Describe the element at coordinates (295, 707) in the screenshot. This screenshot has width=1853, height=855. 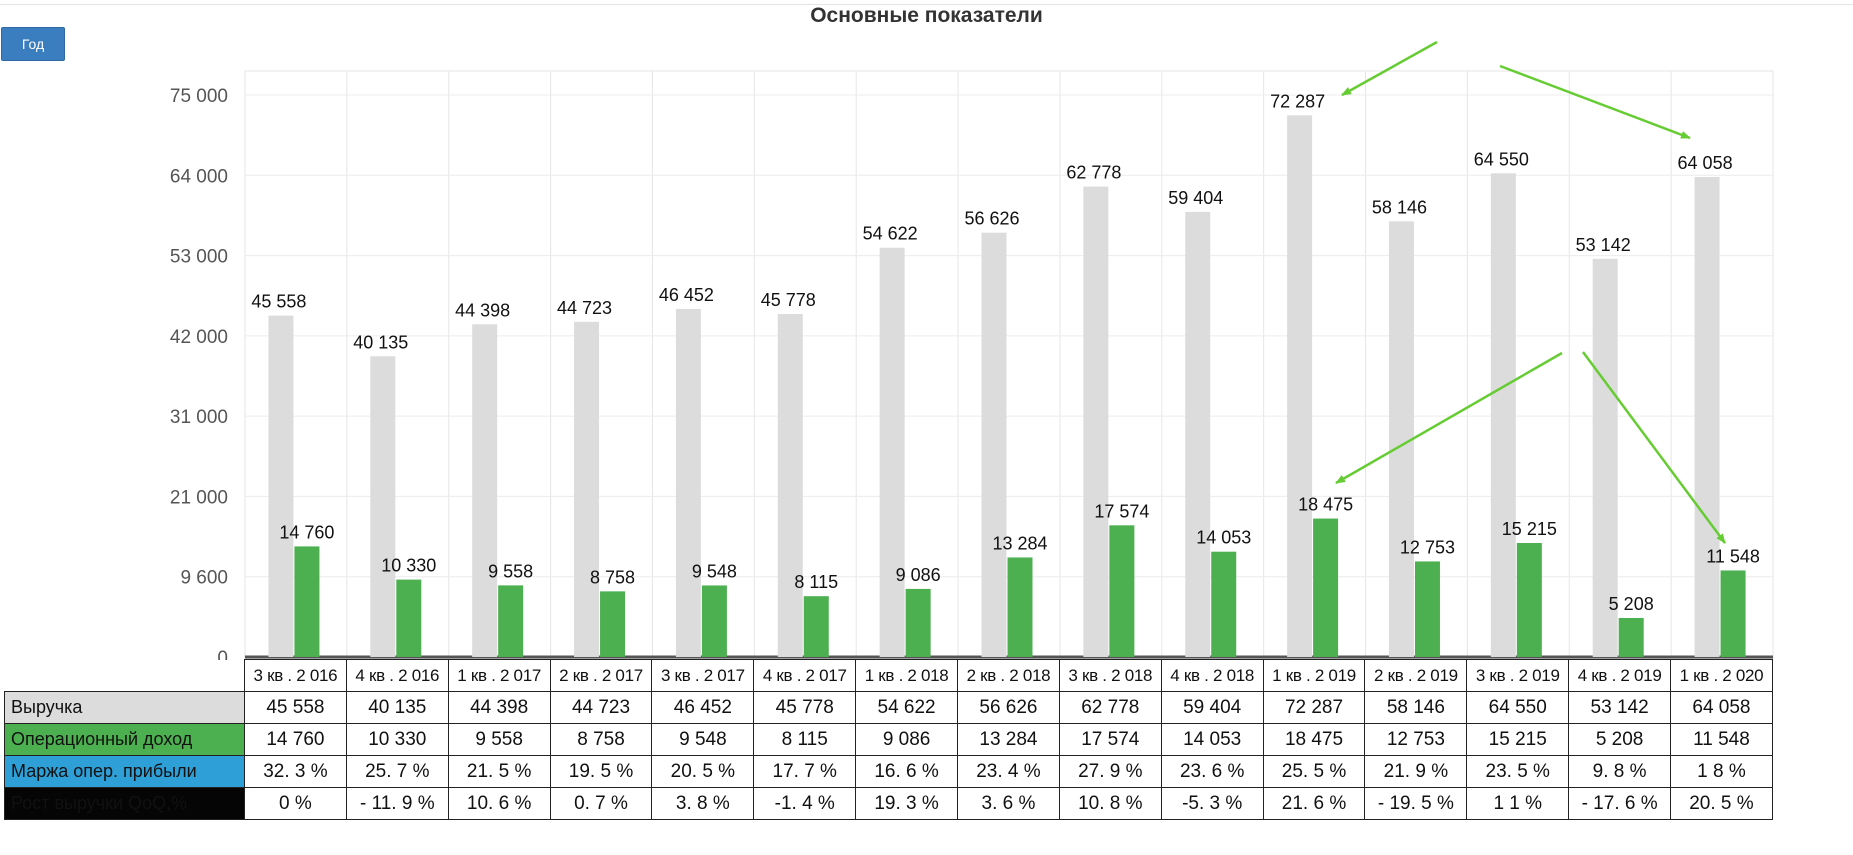
I see `table-cell: 45 558` at that location.